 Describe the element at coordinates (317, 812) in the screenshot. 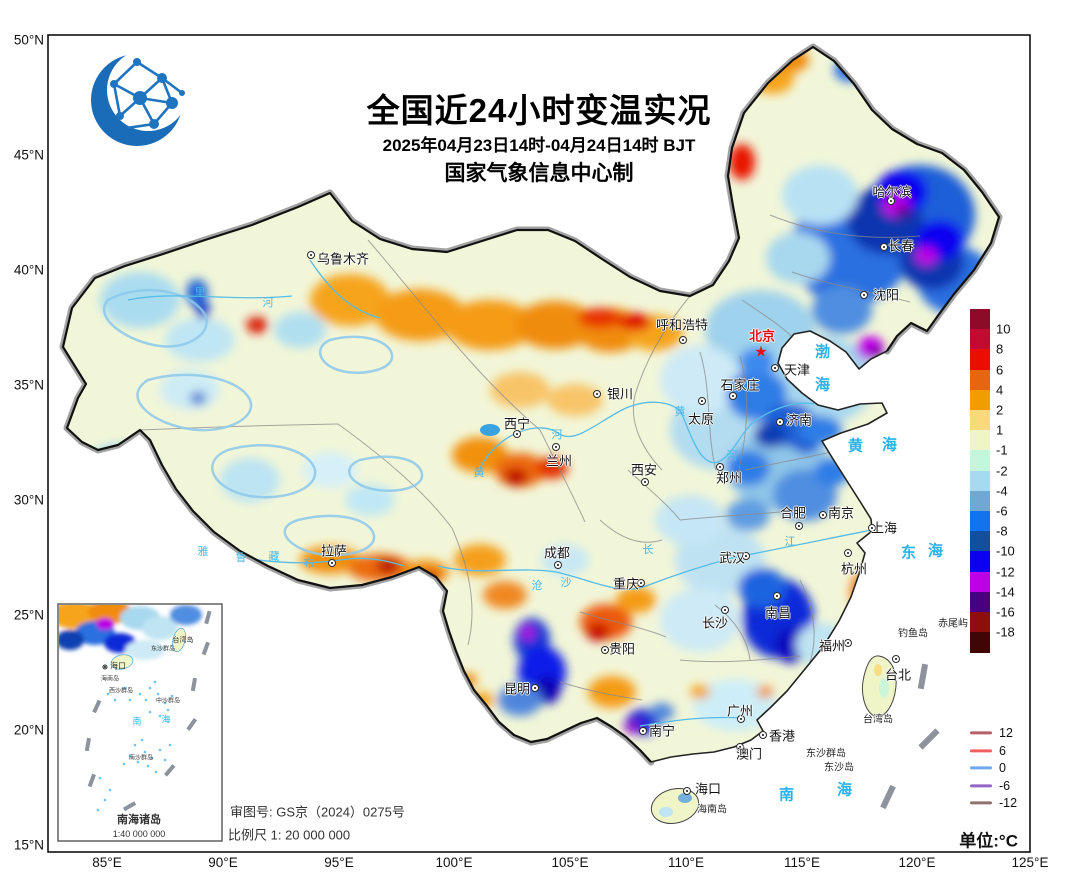

I see `approval-number: 审图号: GS京（2024）0275号` at that location.